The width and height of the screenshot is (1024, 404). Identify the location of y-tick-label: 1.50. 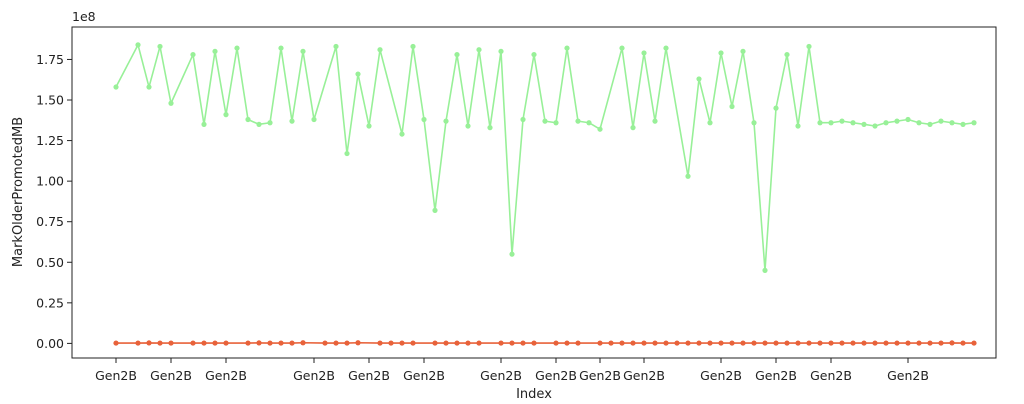
(50, 100).